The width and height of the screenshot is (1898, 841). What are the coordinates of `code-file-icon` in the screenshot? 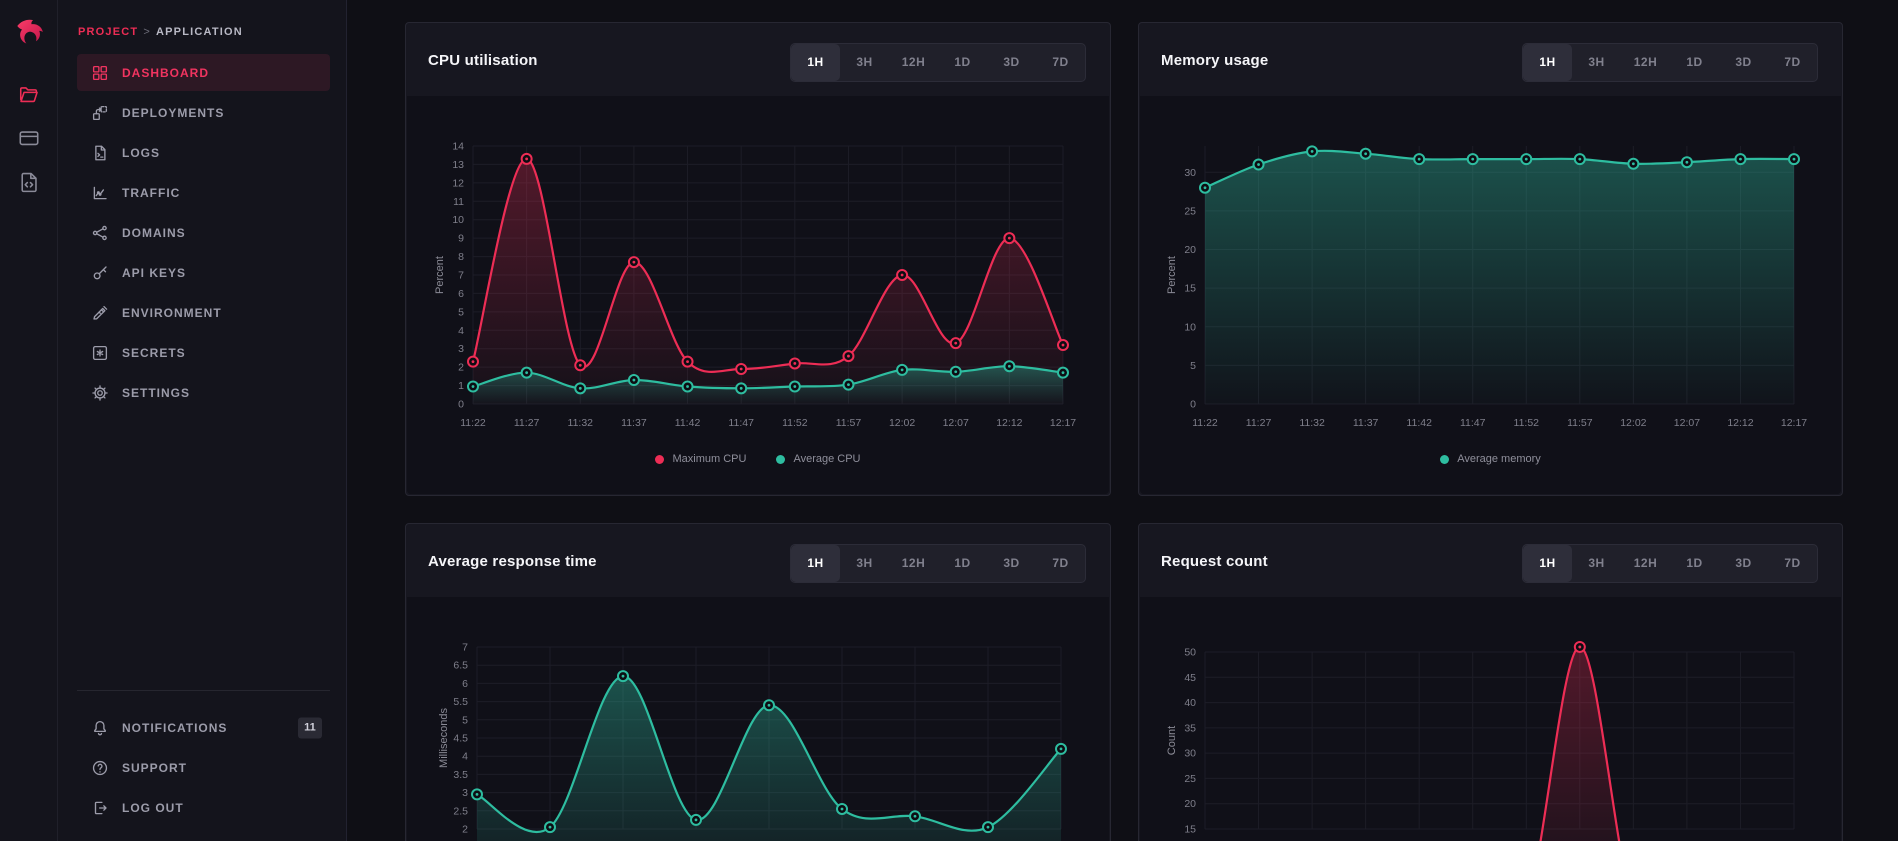 It's located at (29, 182).